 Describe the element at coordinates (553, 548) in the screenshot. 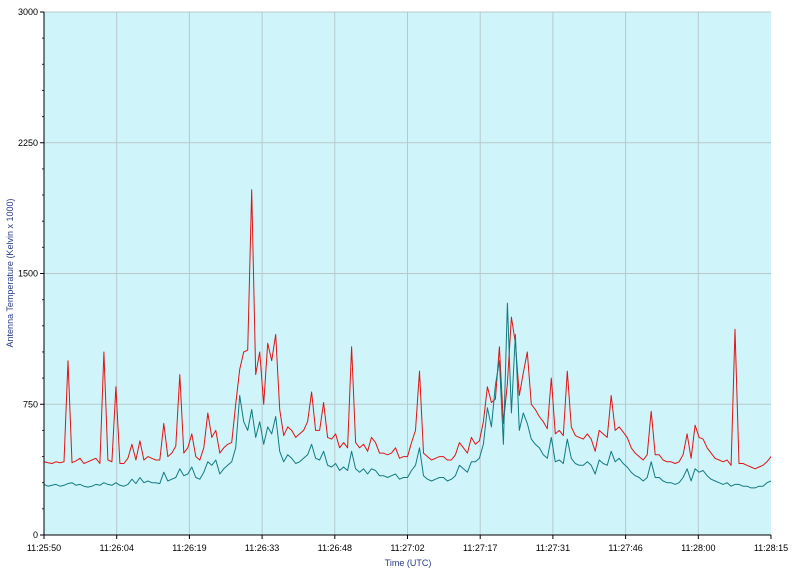

I see `x-tick-label: 11:27:31` at that location.